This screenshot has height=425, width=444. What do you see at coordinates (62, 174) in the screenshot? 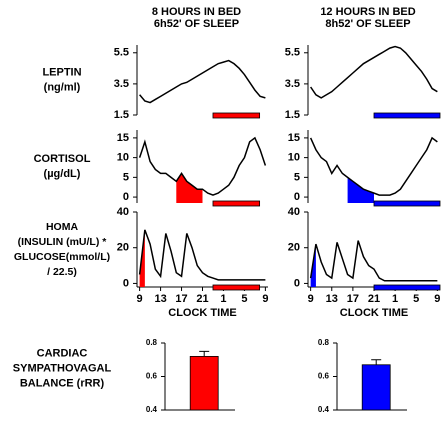
I see `row-label: (µg/dL)` at bounding box center [62, 174].